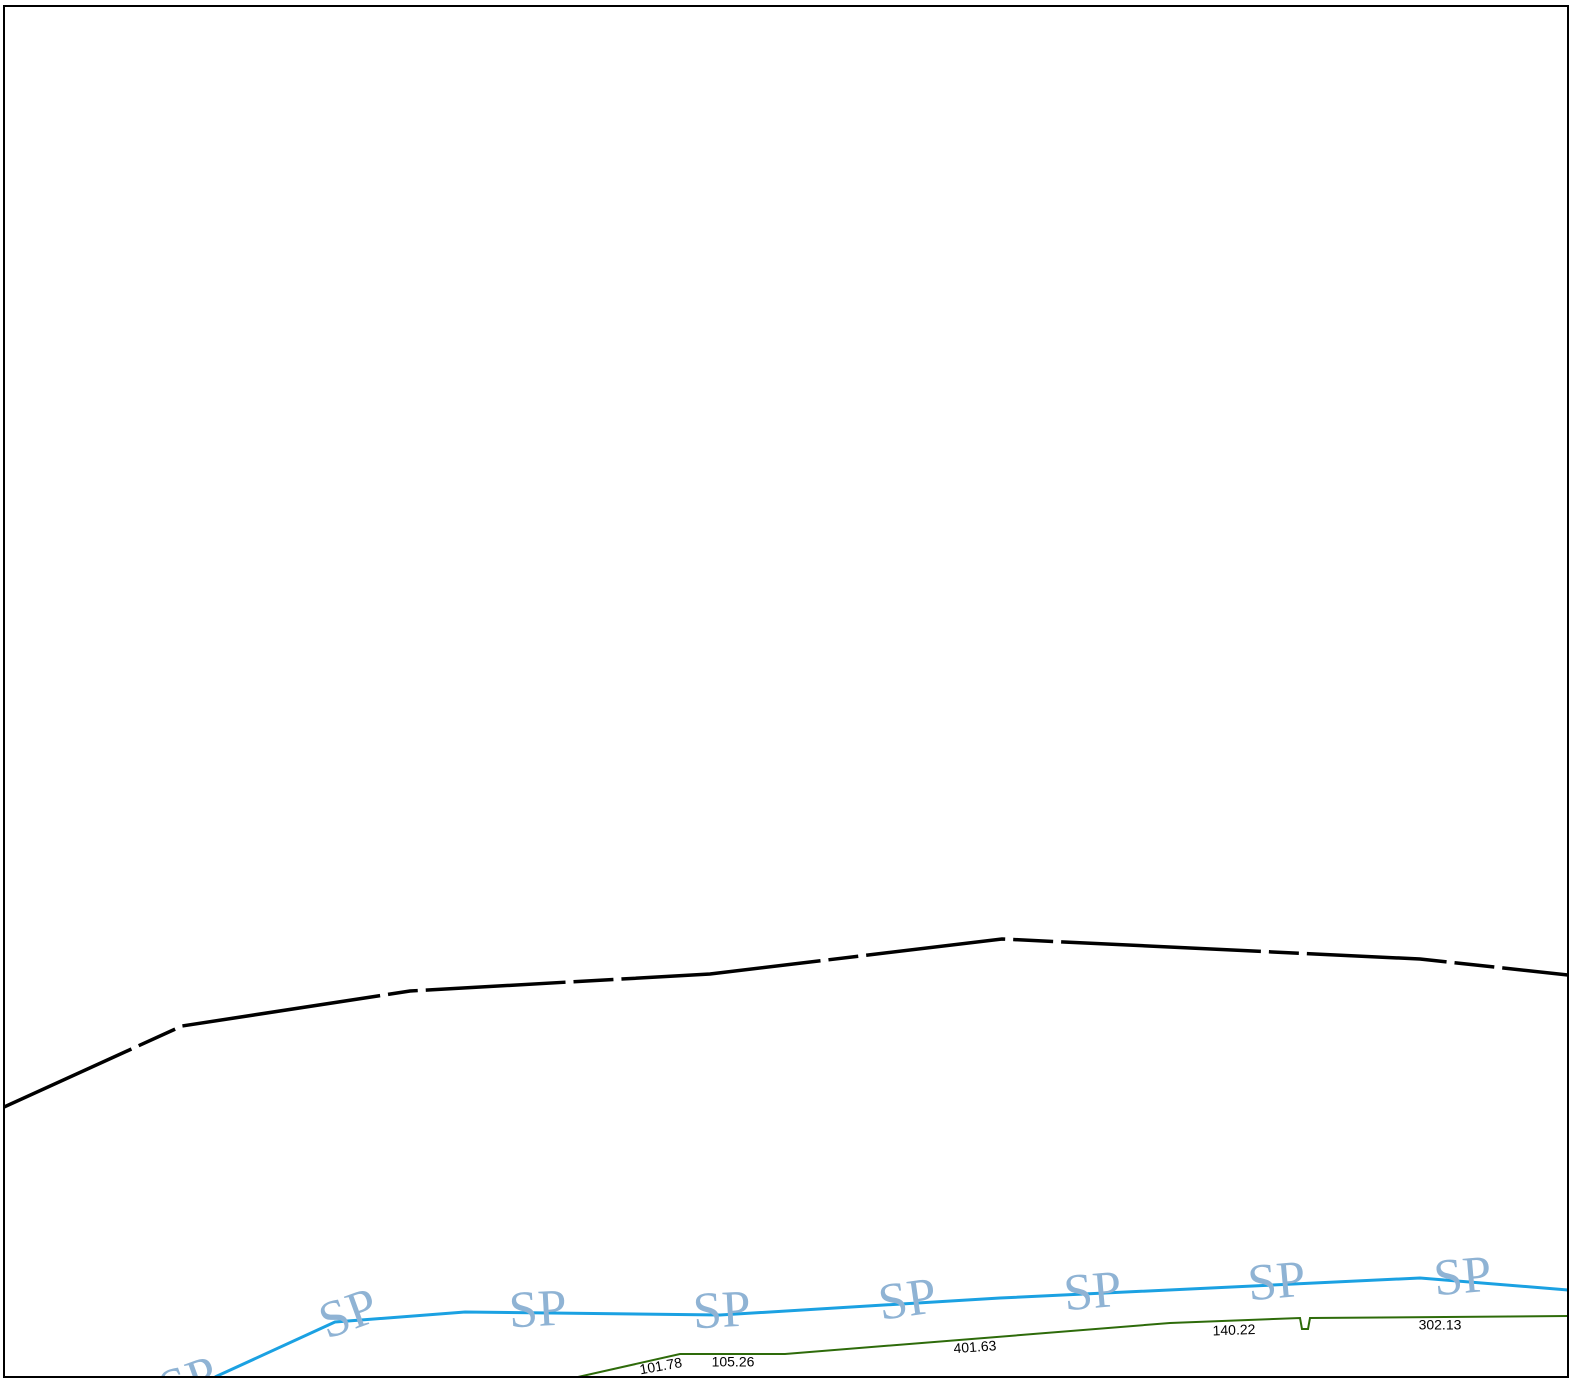 This screenshot has height=1389, width=1574. Describe the element at coordinates (660, 1365) in the screenshot. I see `segment-label: 101.78` at that location.